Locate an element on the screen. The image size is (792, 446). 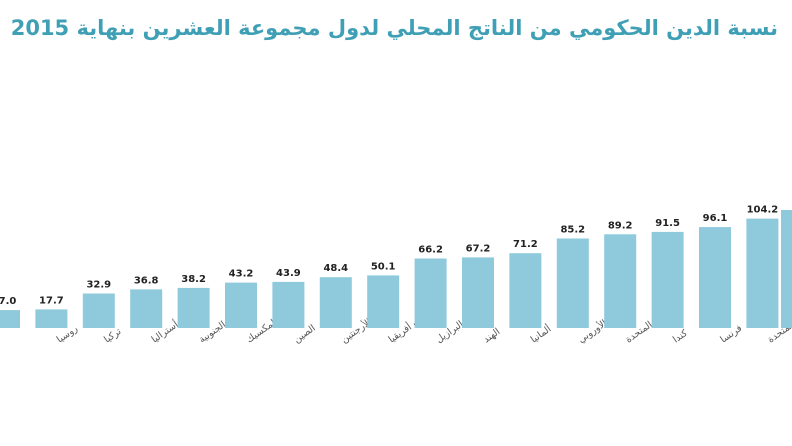
value-label-0: 17.0 is located at coordinates (8, 301).